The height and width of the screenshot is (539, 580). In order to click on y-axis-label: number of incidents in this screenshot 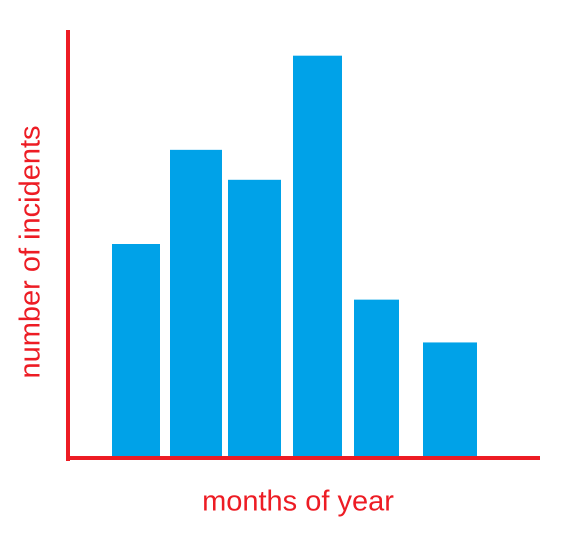, I will do `click(31, 251)`.